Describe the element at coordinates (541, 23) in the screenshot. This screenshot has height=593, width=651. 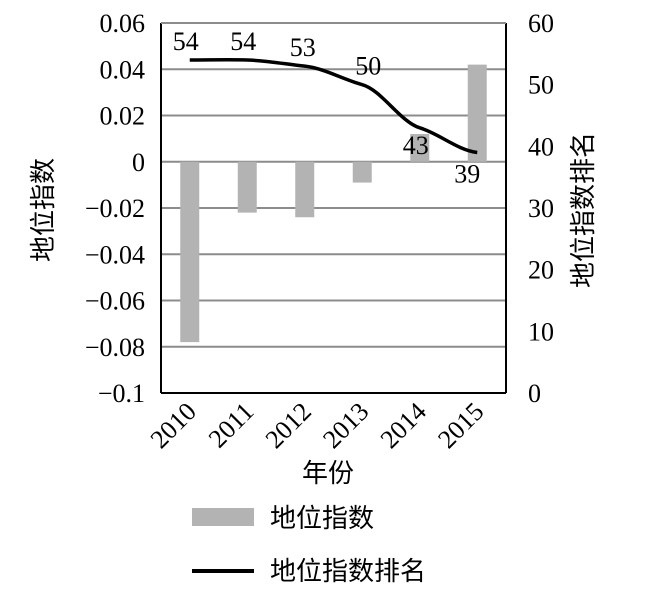
I see `right-tick-label: 60` at that location.